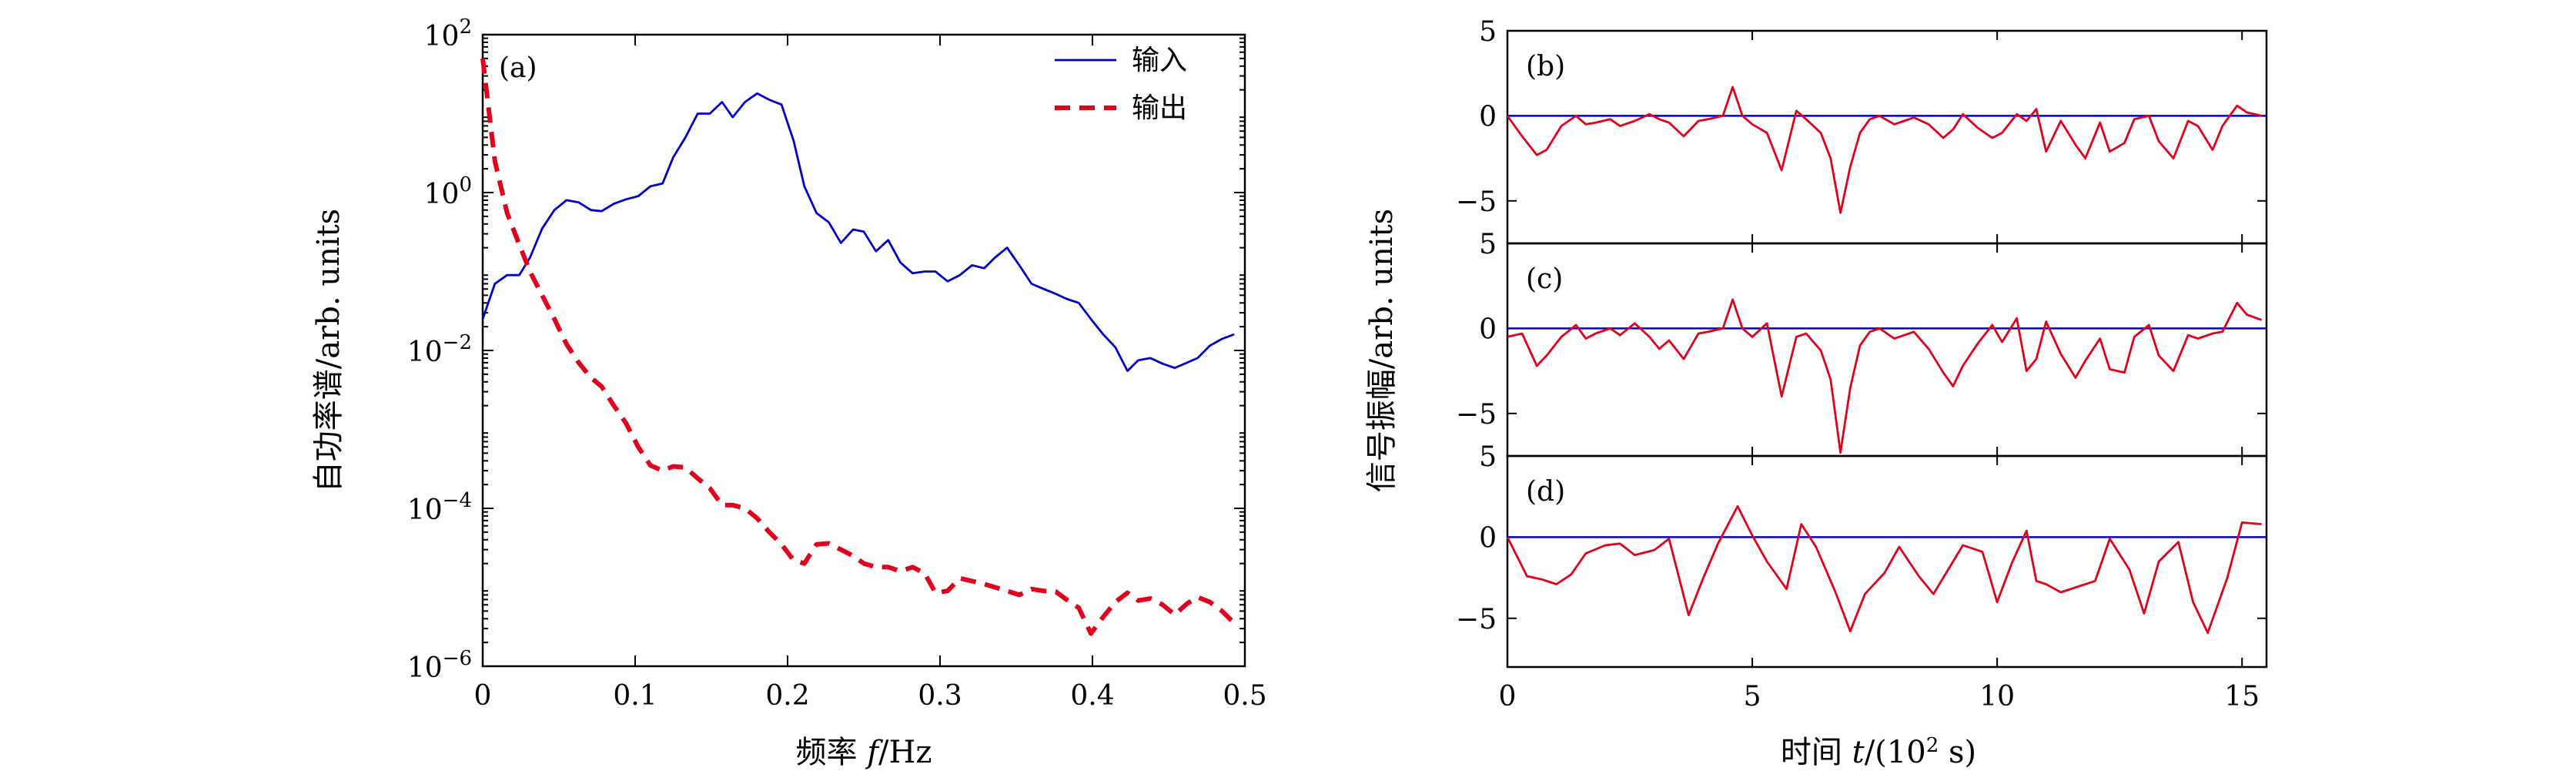  I want to click on a-xtick-label: 0, so click(483, 696).